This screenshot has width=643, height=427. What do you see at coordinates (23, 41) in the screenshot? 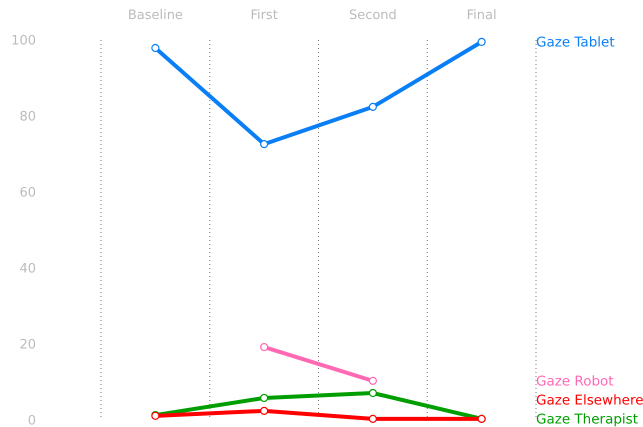
I see `y-tick-label: 100` at bounding box center [23, 41].